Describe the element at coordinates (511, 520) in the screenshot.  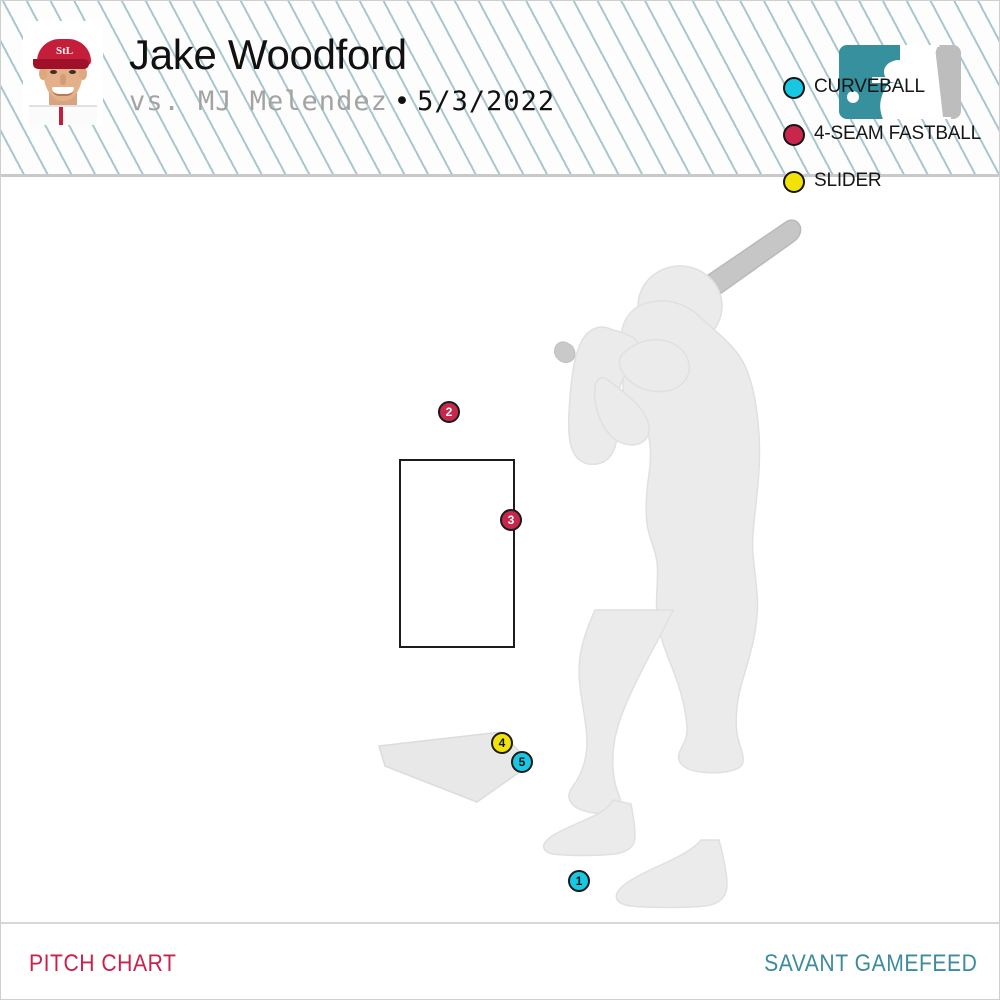
I see `pitch-marker-3: 3` at that location.